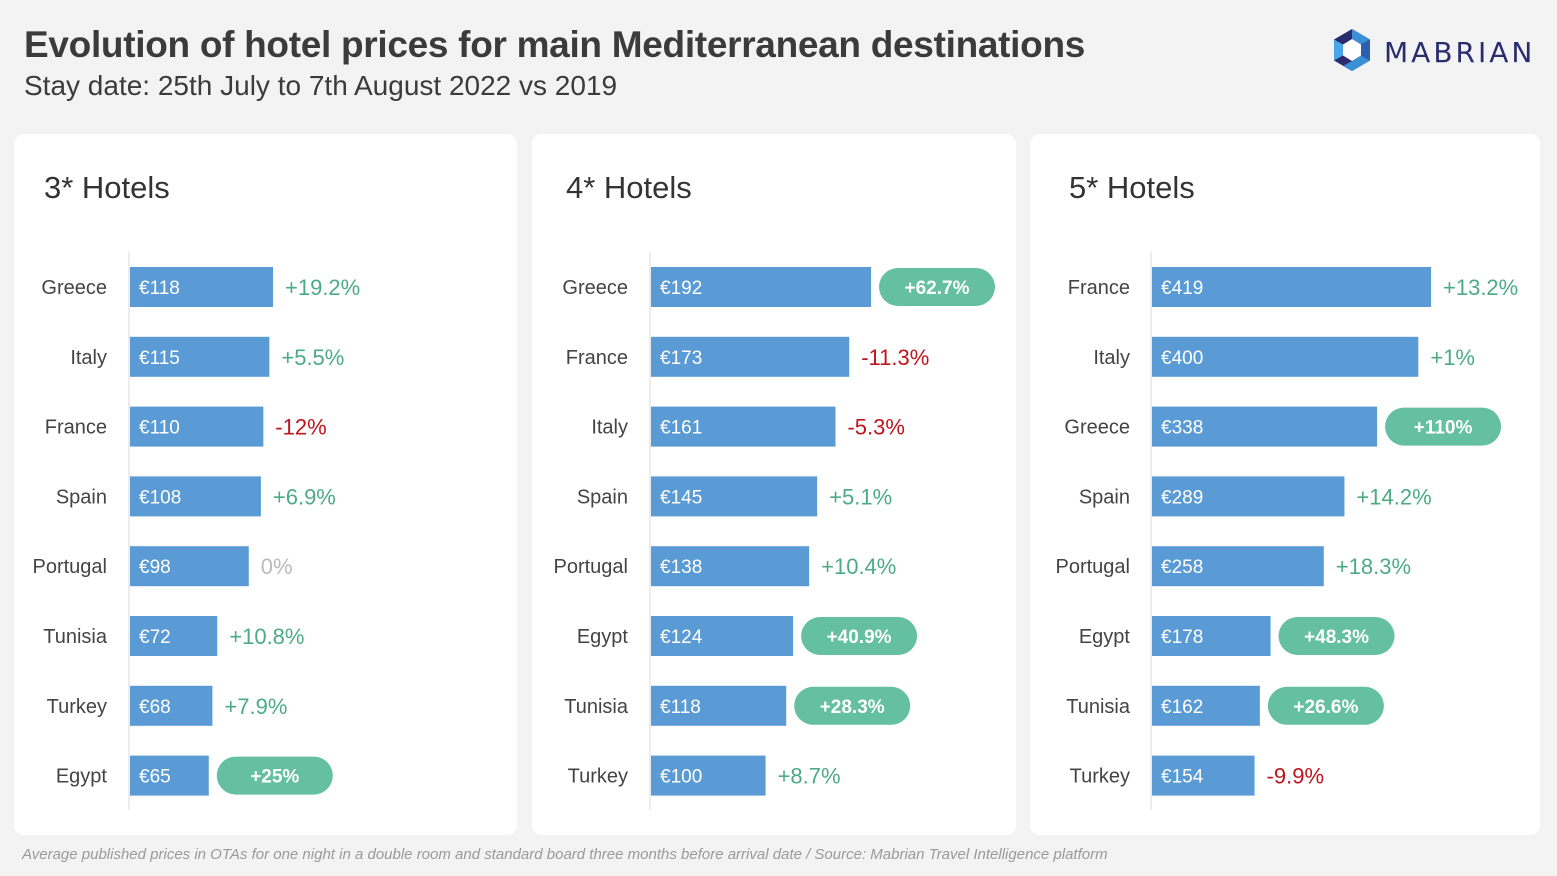  Describe the element at coordinates (304, 496) in the screenshot. I see `change-label: +6.9%` at that location.